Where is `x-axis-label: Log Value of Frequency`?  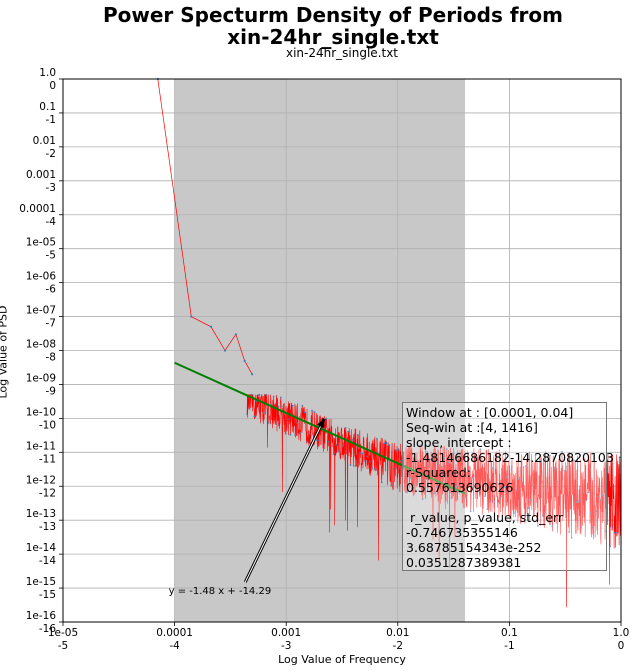 x-axis-label: Log Value of Frequency is located at coordinates (342, 659).